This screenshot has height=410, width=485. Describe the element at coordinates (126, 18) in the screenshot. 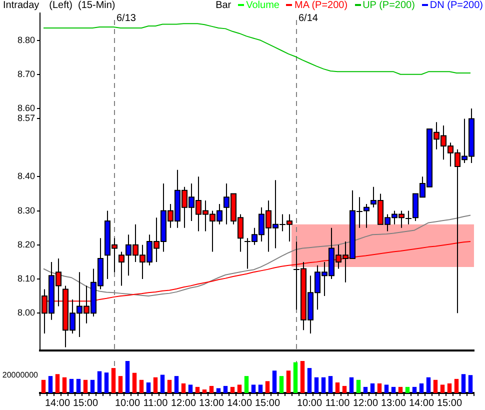

I see `annotation: 6/13` at that location.